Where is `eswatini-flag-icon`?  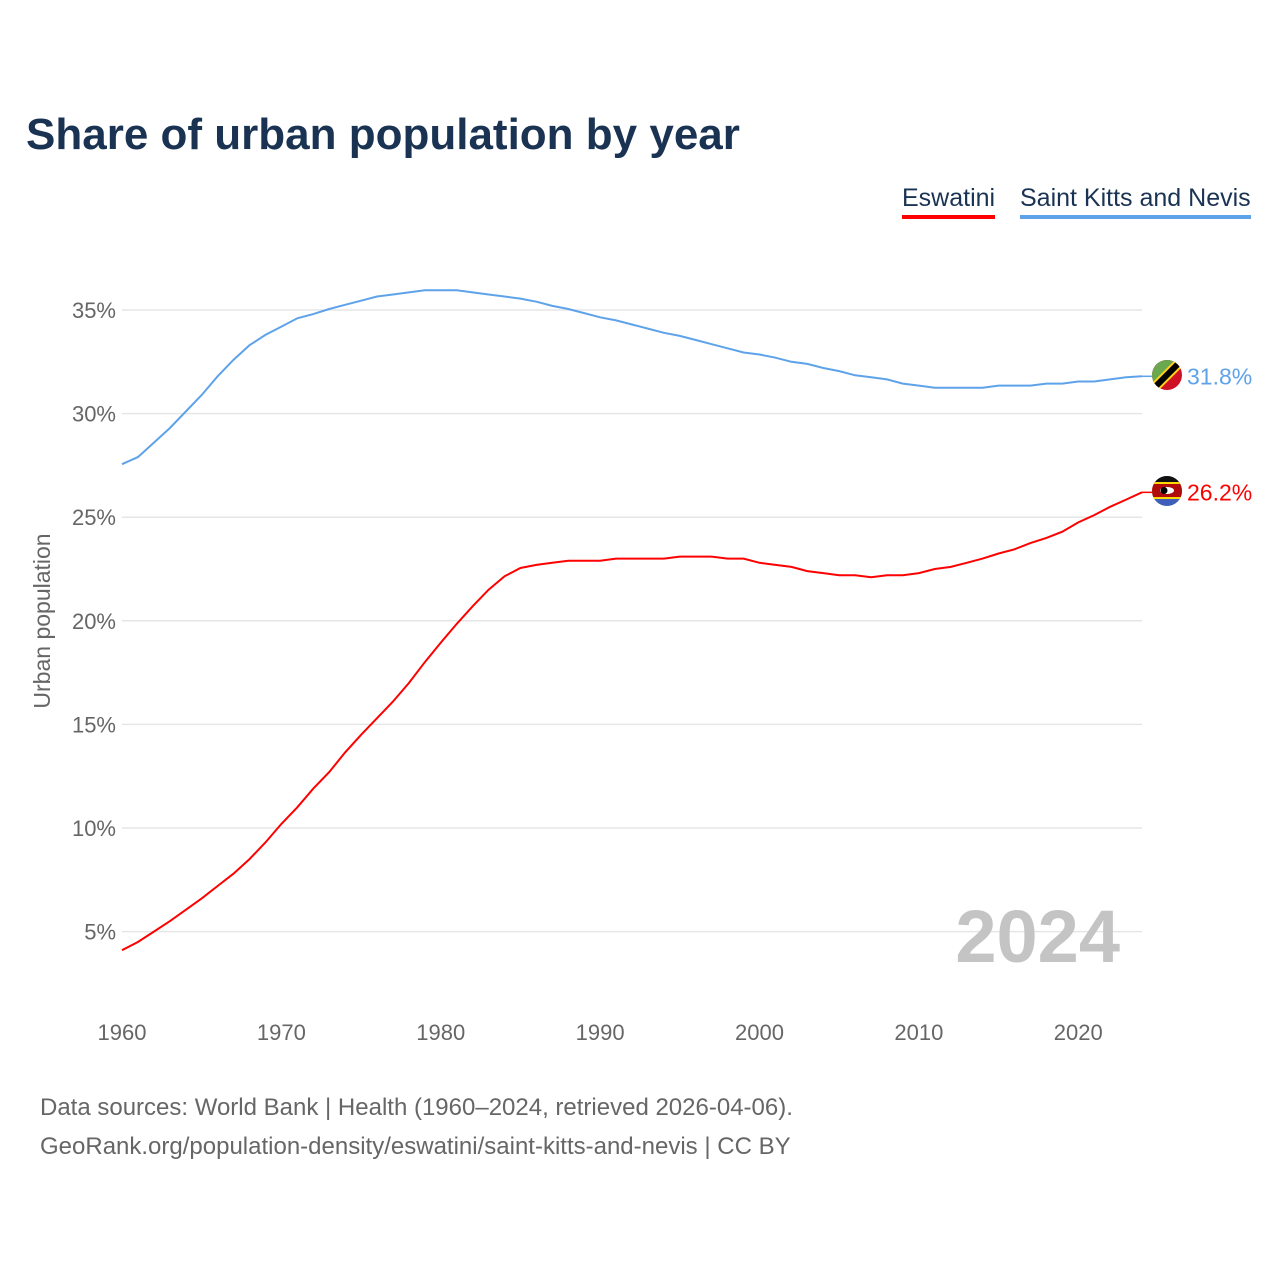 eswatini-flag-icon is located at coordinates (1167, 491).